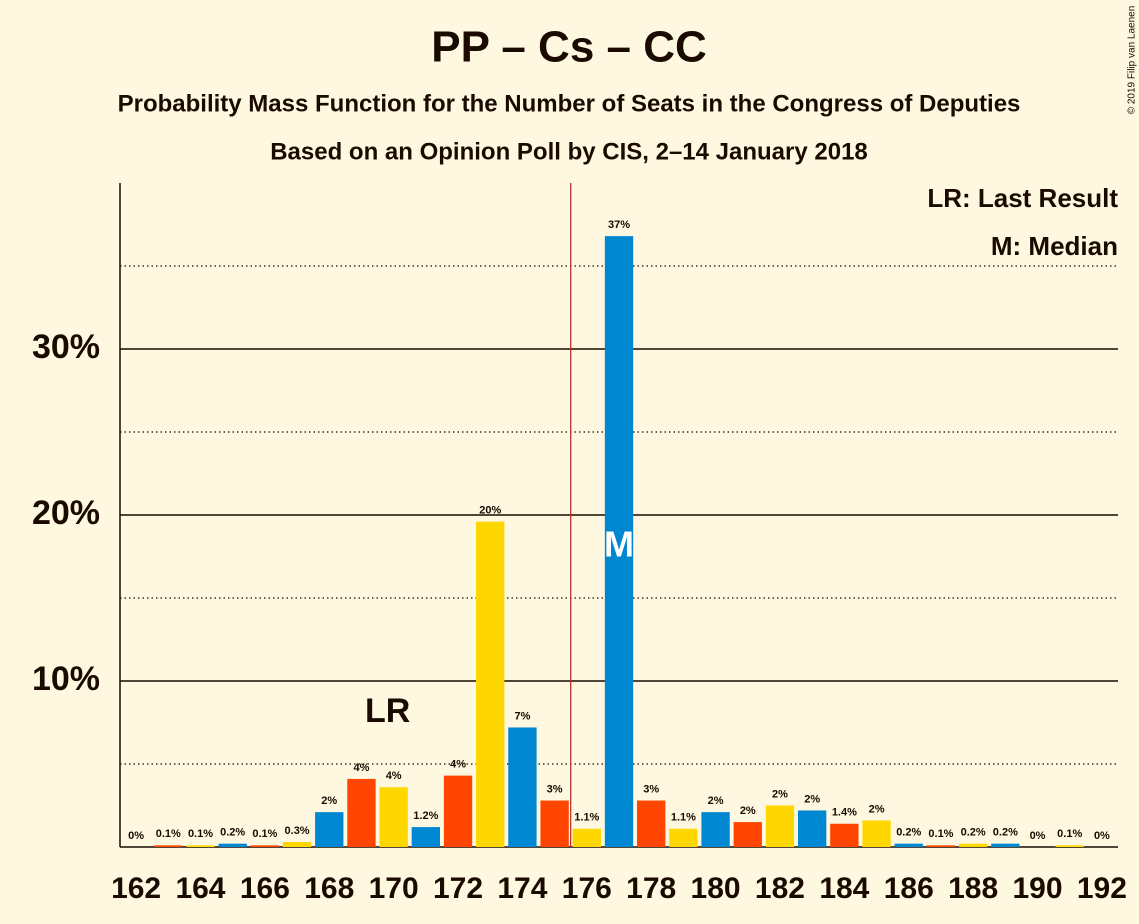 The height and width of the screenshot is (924, 1139). I want to click on x-tick-label: 176, so click(587, 888).